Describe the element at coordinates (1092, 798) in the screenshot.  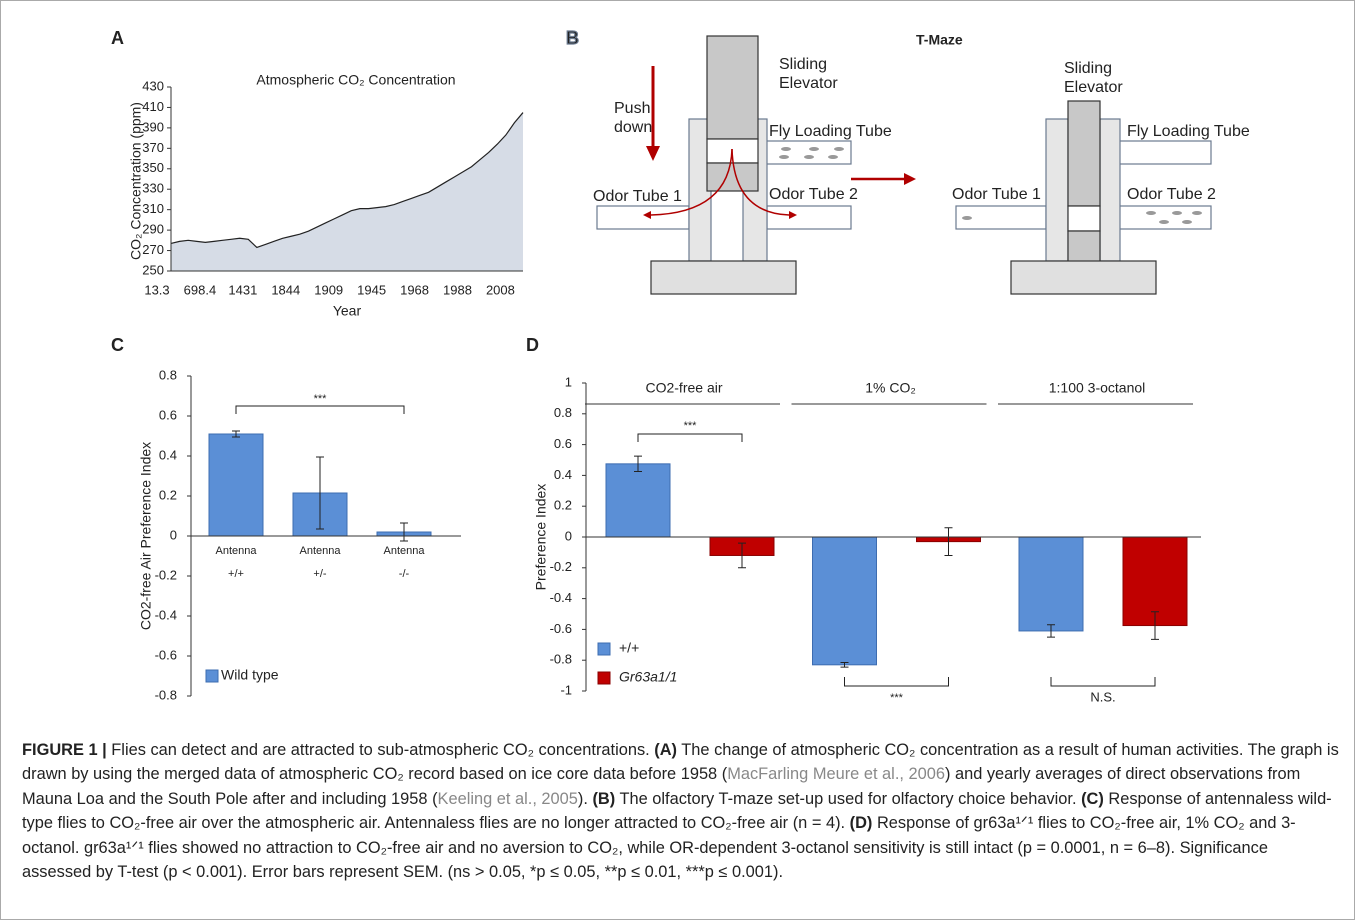
I see `caption-text: (C)` at that location.